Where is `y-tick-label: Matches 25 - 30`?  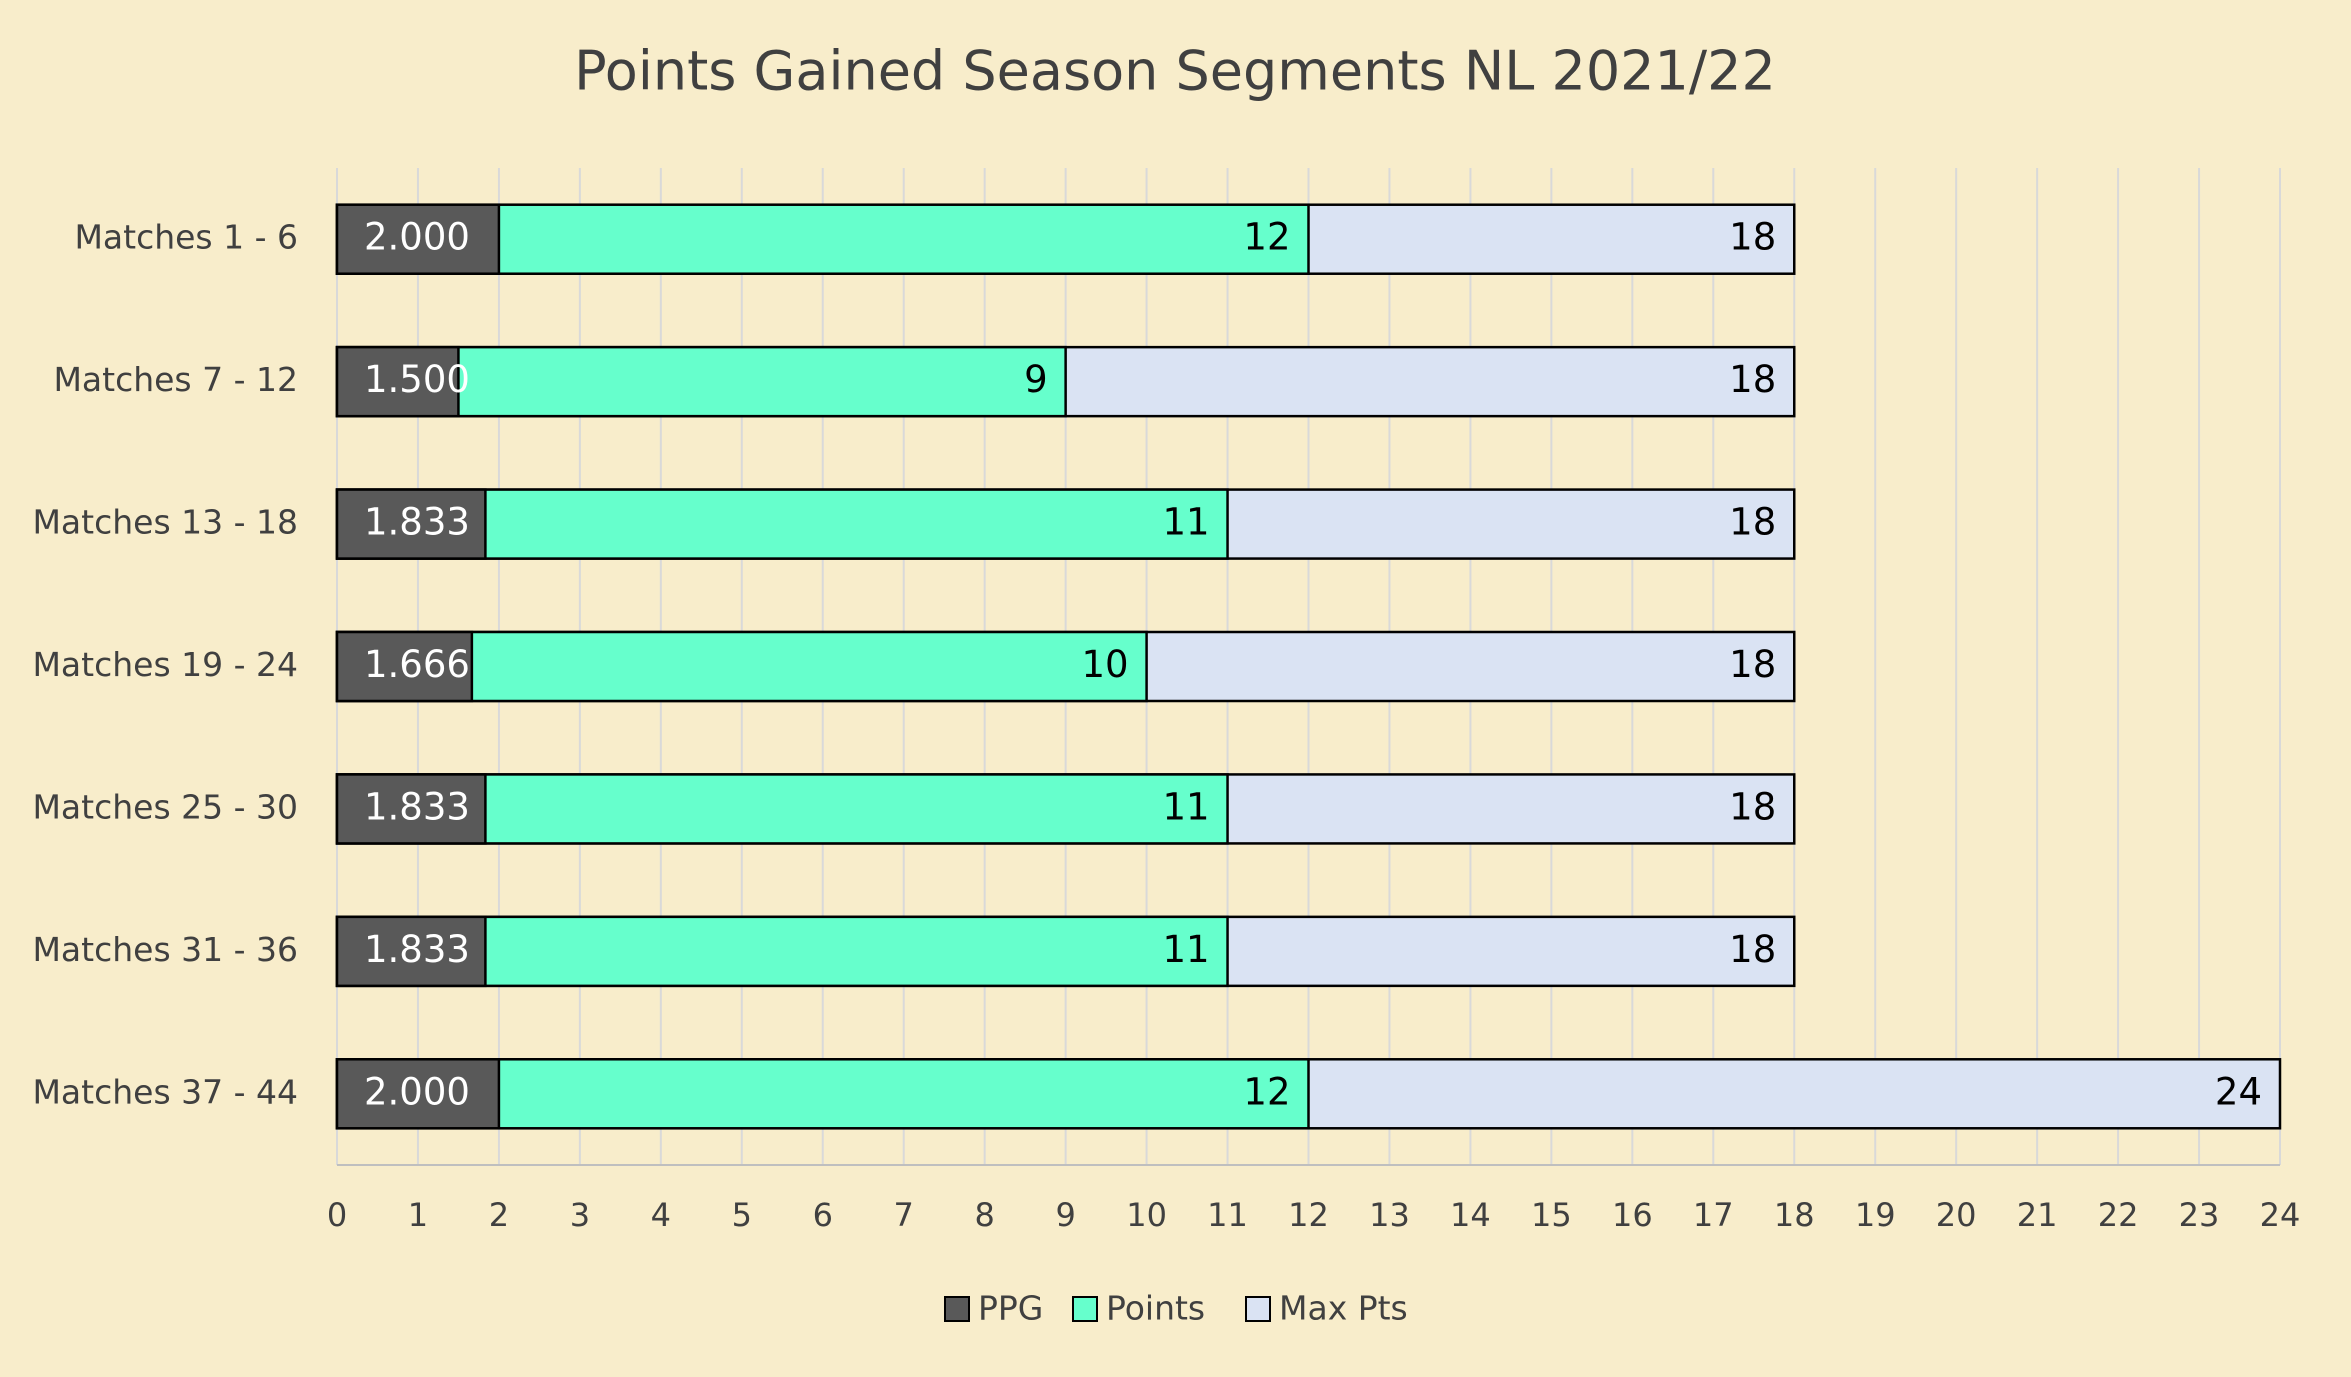
y-tick-label: Matches 25 - 30 is located at coordinates (165, 806).